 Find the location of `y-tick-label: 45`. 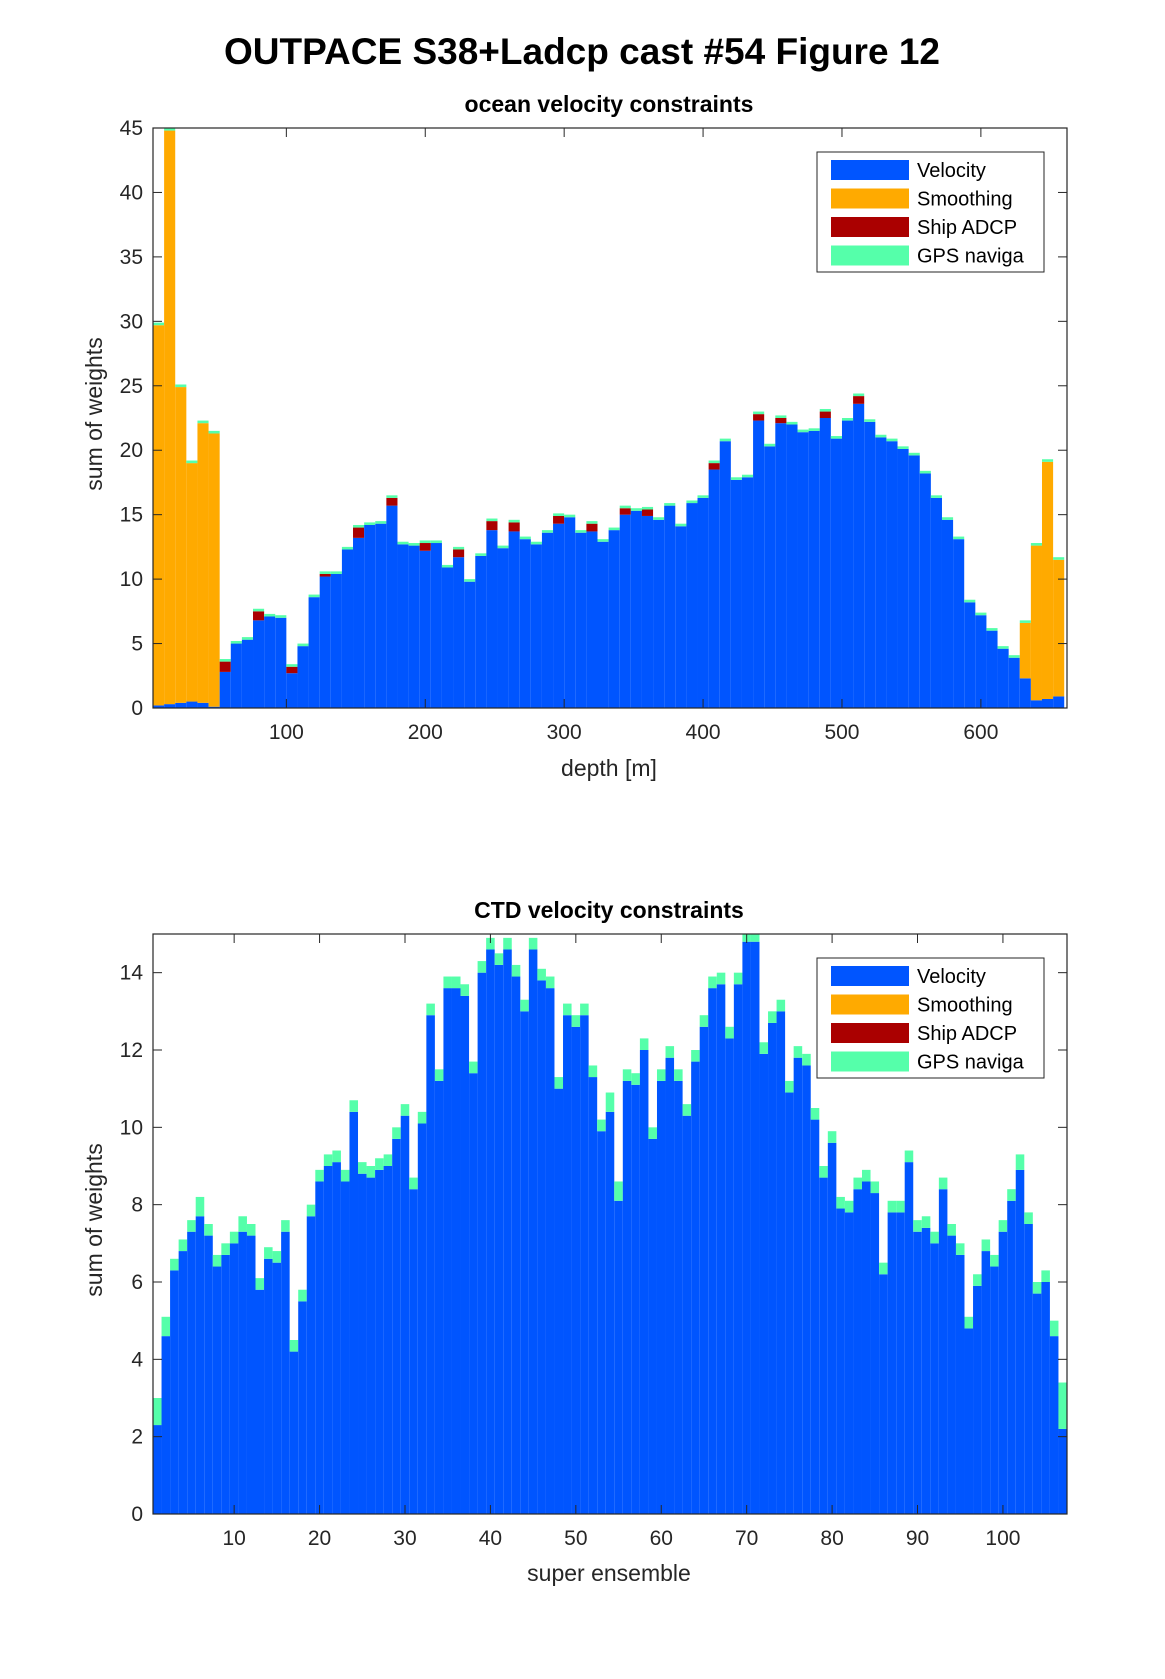

y-tick-label: 45 is located at coordinates (131, 128).